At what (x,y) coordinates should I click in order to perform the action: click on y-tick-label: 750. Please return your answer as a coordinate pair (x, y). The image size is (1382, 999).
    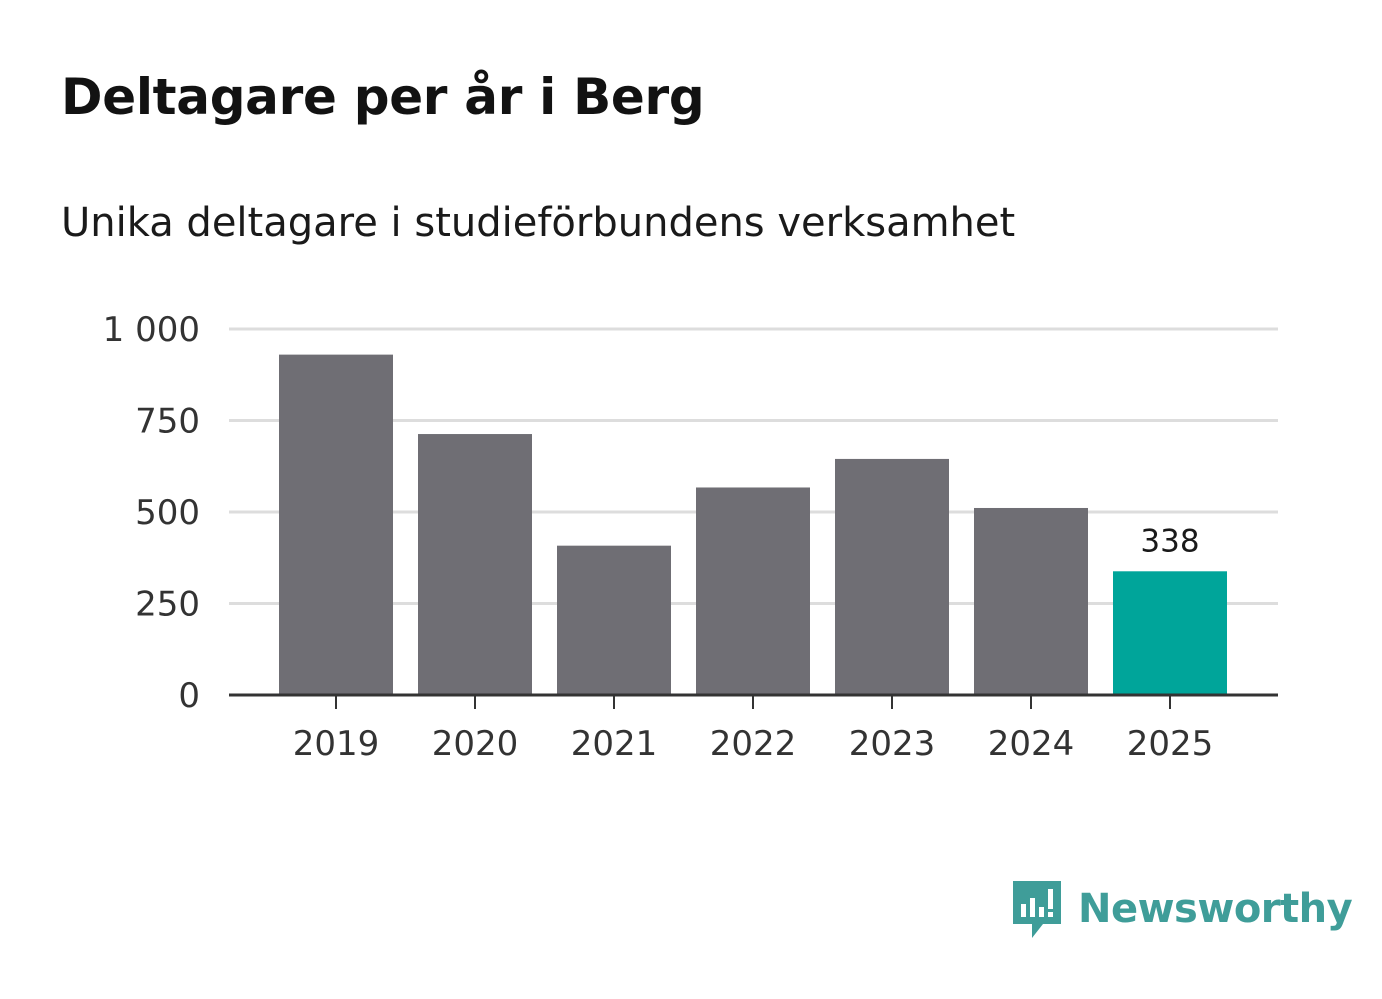
    Looking at the image, I should click on (167, 422).